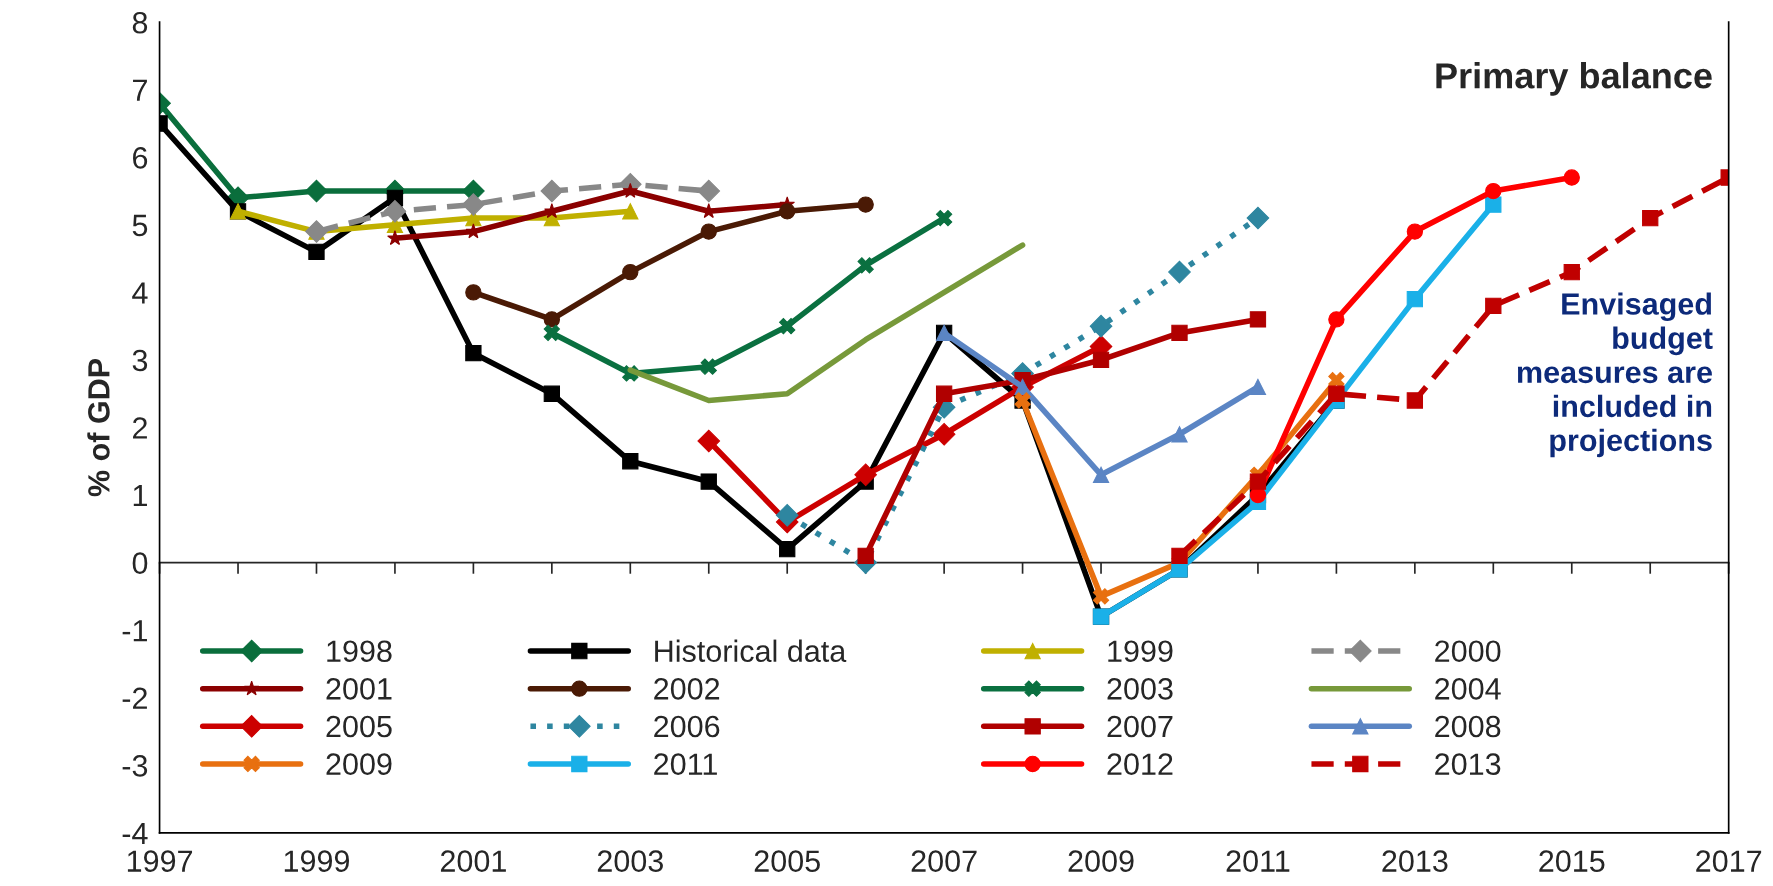  I want to click on x-tick-label: 2007, so click(944, 861).